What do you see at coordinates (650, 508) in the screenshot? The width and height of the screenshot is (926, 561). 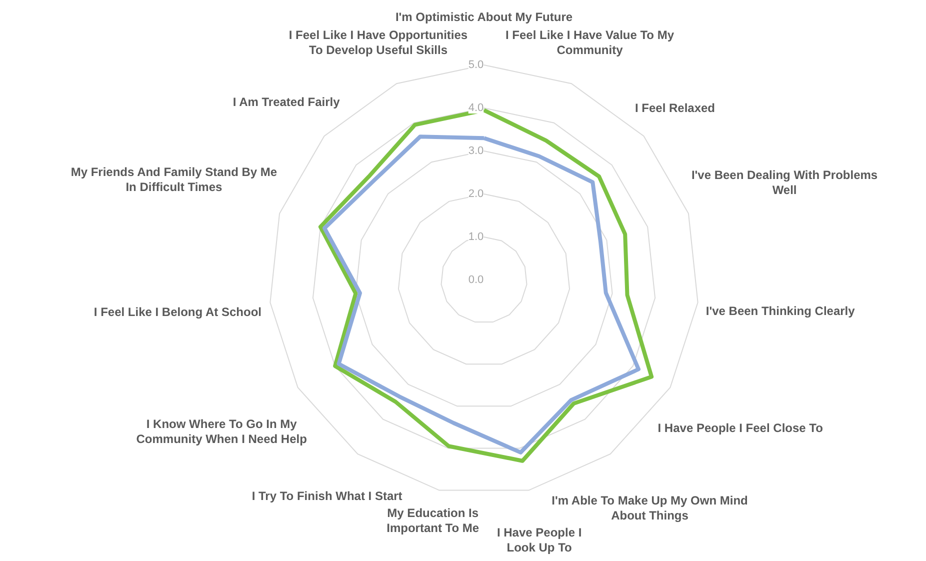 I see `spoke-label: I'm Able To Make Up My Own Mind About Things` at bounding box center [650, 508].